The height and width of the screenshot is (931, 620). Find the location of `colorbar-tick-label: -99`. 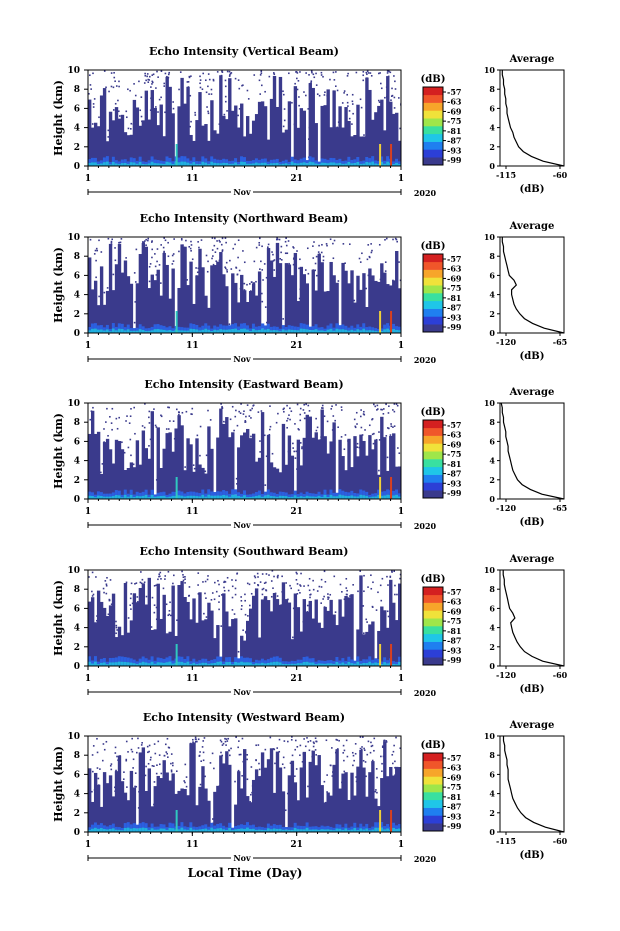

colorbar-tick-label: -99 is located at coordinates (454, 327).